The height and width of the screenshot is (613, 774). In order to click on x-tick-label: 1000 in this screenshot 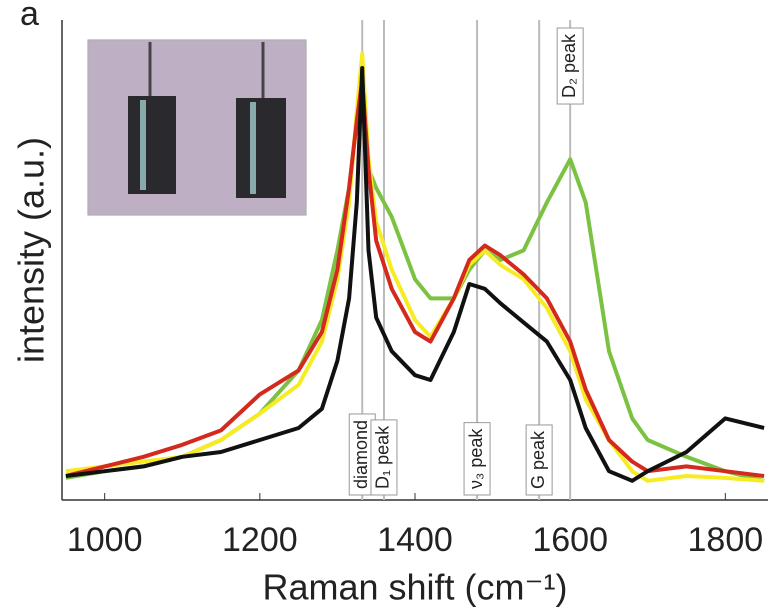, I will do `click(105, 540)`.